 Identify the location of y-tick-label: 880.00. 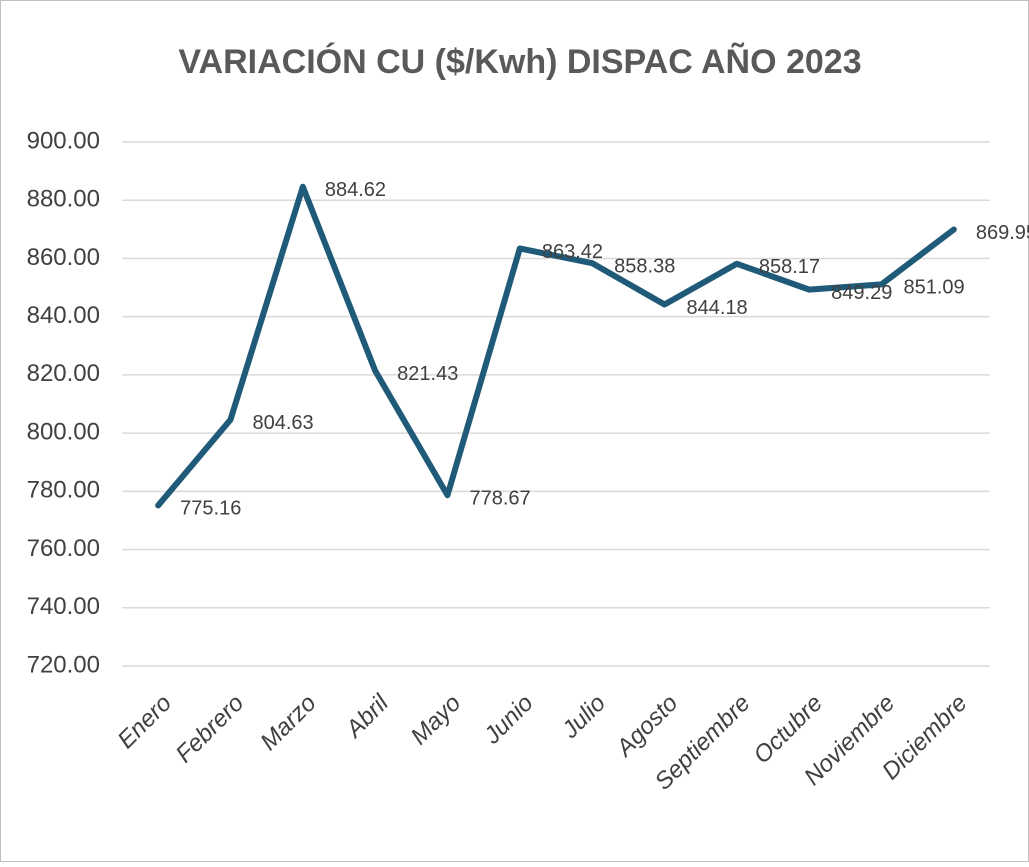
(63, 199).